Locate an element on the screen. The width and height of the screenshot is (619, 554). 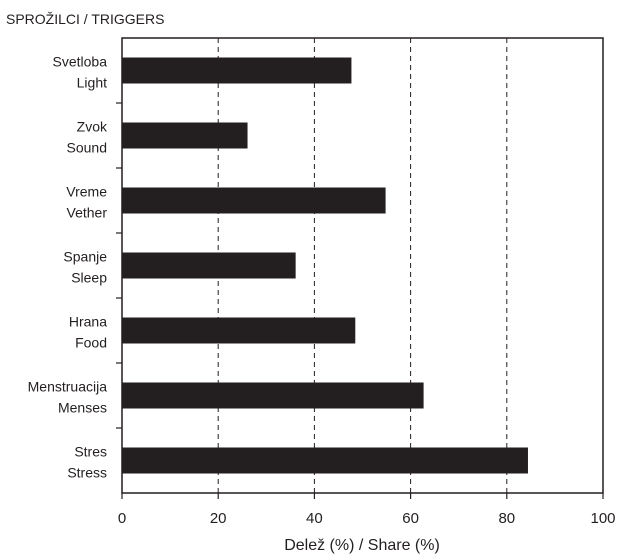
category-label: Sound is located at coordinates (87, 148).